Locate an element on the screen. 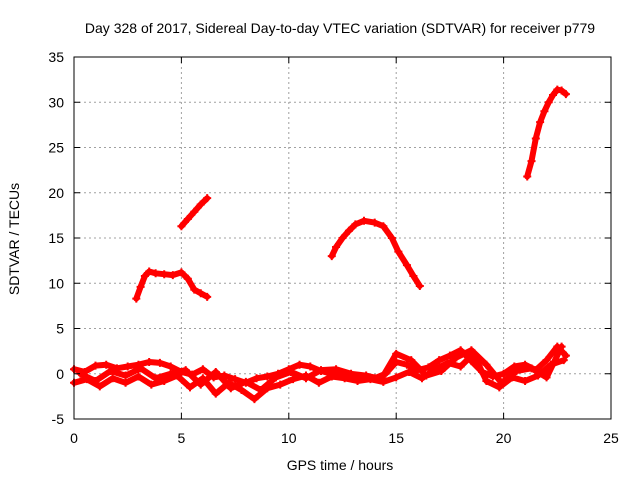 The image size is (640, 480). y-tick-label: 10 is located at coordinates (56, 283).